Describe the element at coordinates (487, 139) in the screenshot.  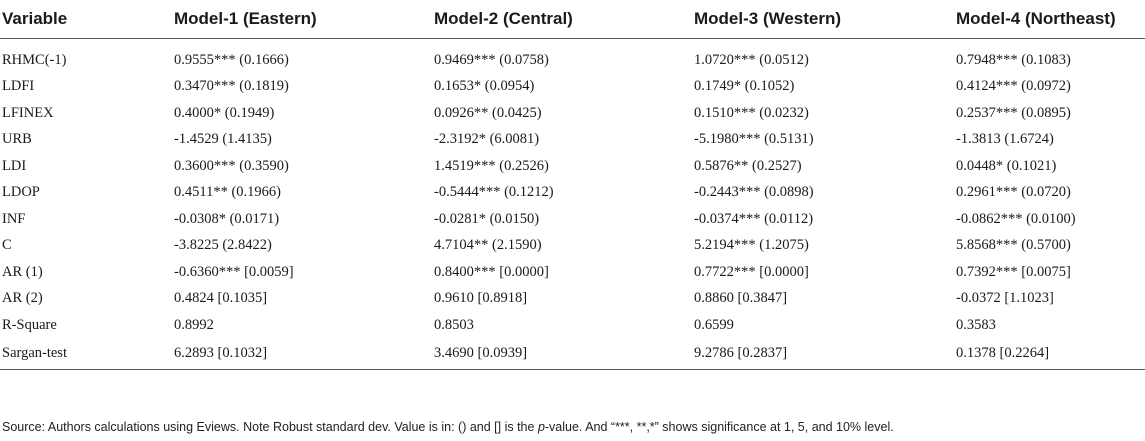
I see `cell-model-2: -2.3192* (6.0081)` at that location.